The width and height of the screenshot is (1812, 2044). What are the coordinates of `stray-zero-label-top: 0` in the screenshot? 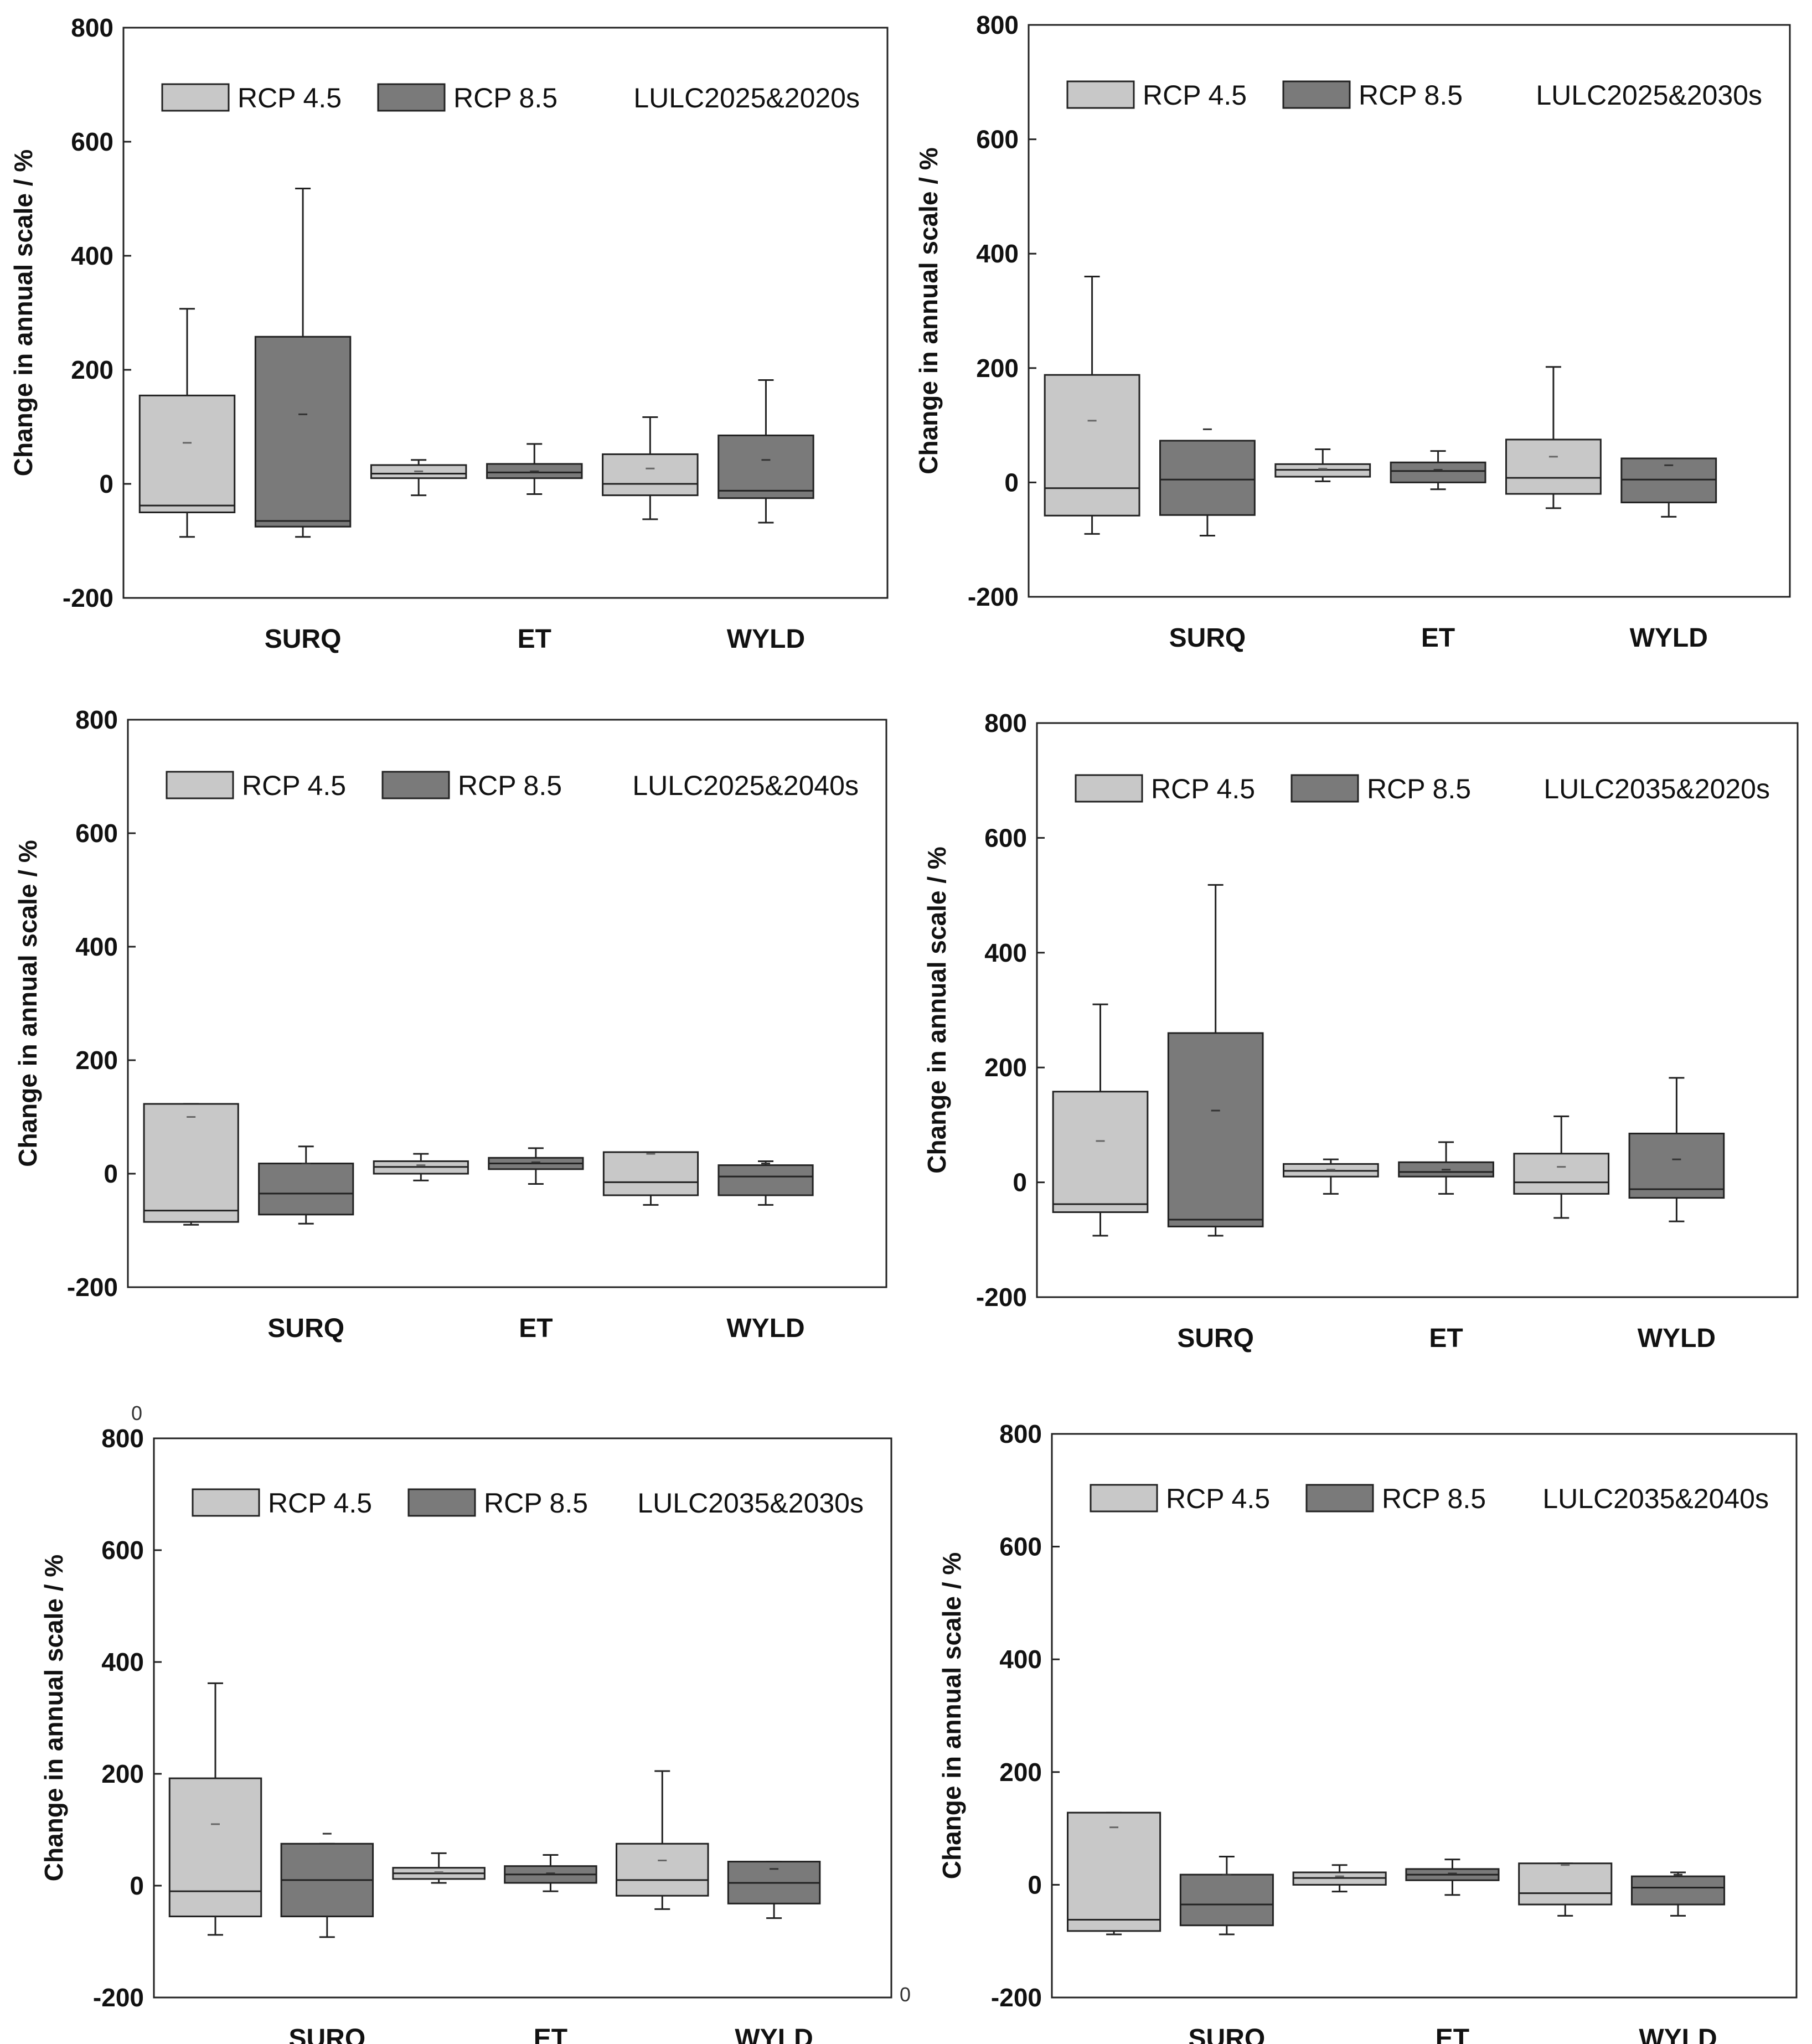 It's located at (136, 1413).